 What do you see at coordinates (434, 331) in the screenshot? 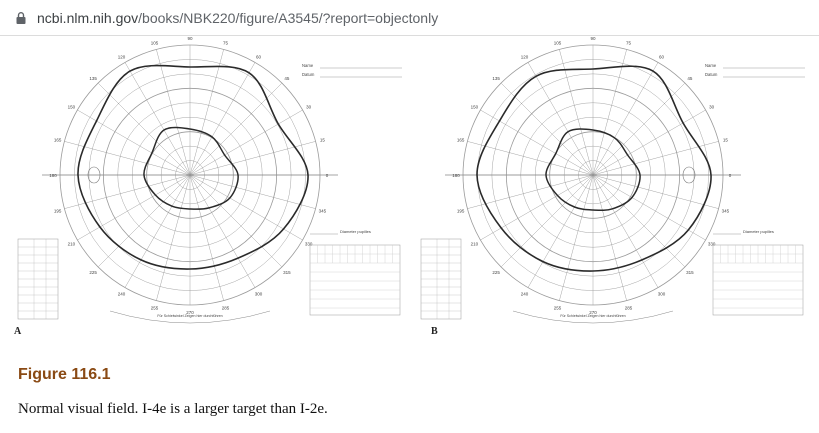
I see `panel-label-b: B` at bounding box center [434, 331].